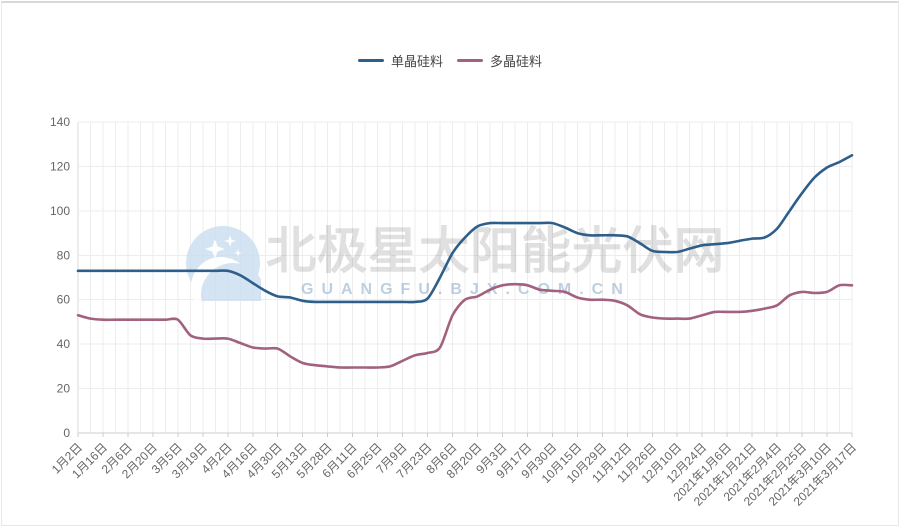 The height and width of the screenshot is (527, 900). What do you see at coordinates (470, 60) in the screenshot?
I see `legend-line-swatch-poly` at bounding box center [470, 60].